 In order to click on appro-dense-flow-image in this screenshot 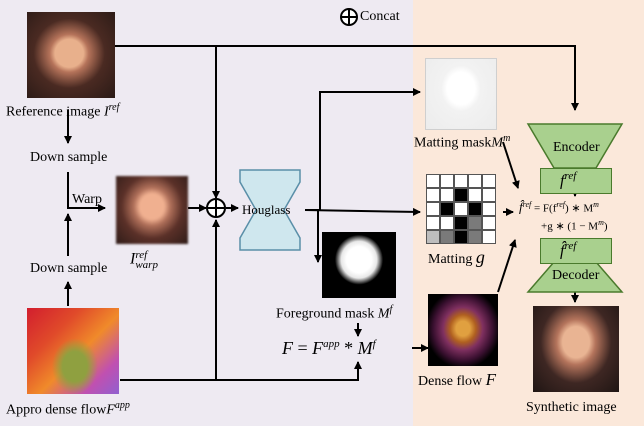, I will do `click(73, 351)`.